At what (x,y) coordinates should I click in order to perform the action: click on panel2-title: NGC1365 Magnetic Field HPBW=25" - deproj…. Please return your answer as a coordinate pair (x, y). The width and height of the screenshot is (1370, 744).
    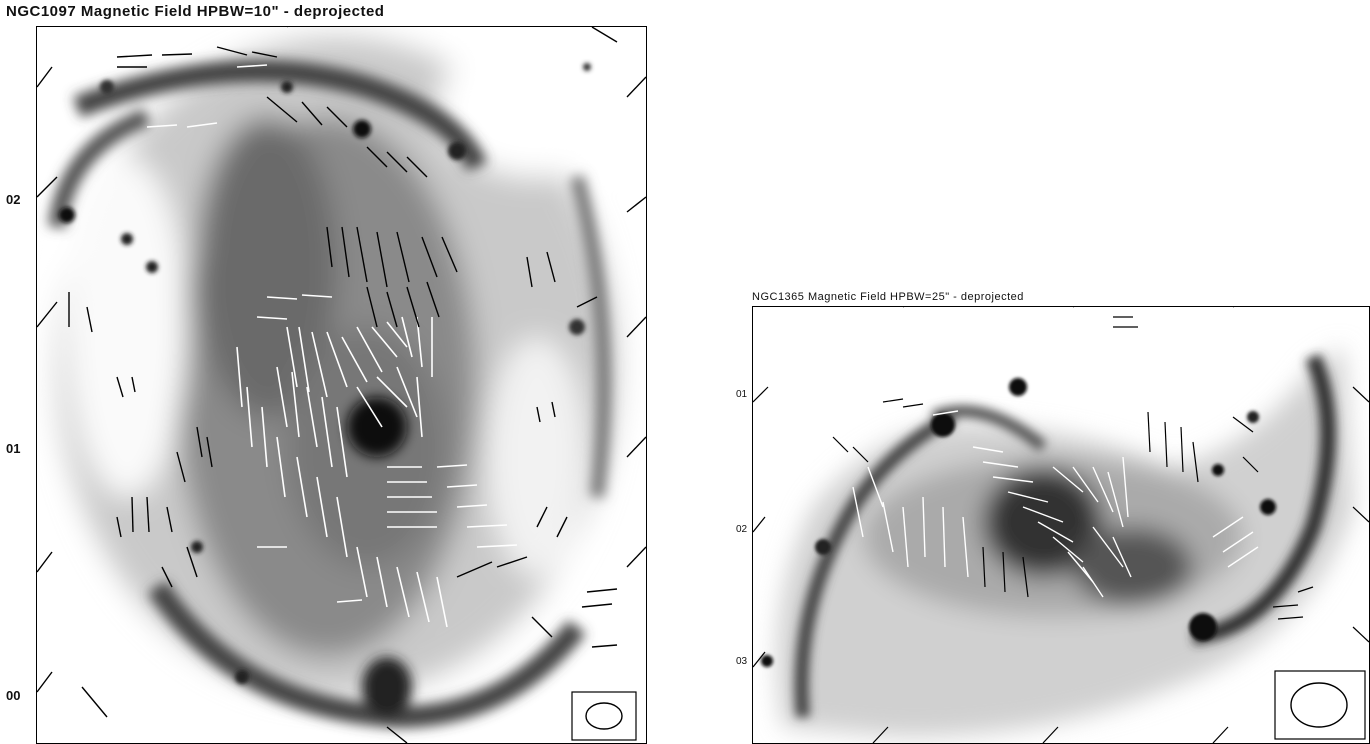
    Looking at the image, I should click on (888, 297).